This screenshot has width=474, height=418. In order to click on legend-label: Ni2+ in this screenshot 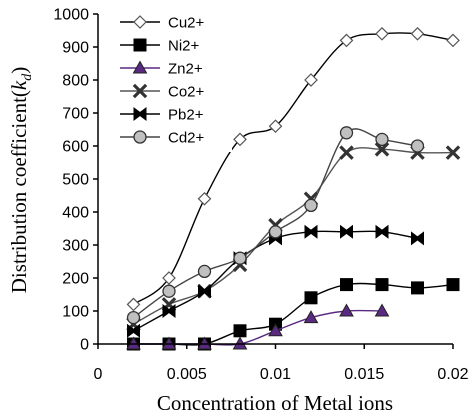, I will do `click(184, 46)`.